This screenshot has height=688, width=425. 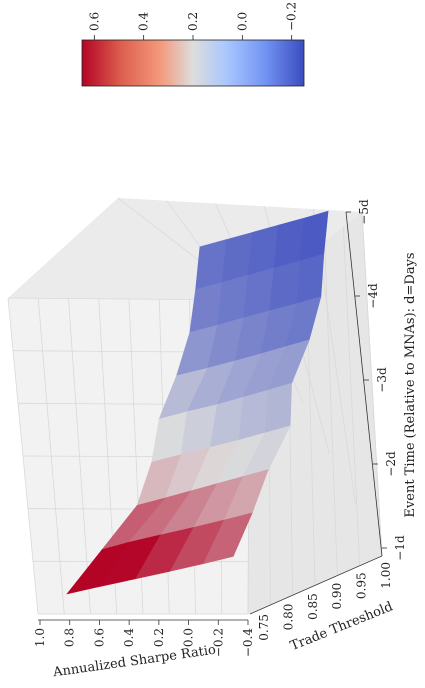 I want to click on z-tick-label: 0.8, so click(x=70, y=637).